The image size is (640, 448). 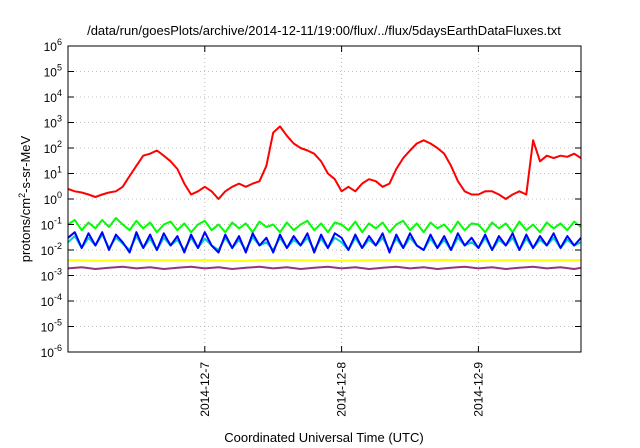 What do you see at coordinates (51, 224) in the screenshot?
I see `y-tick-label: 10⁻¹` at bounding box center [51, 224].